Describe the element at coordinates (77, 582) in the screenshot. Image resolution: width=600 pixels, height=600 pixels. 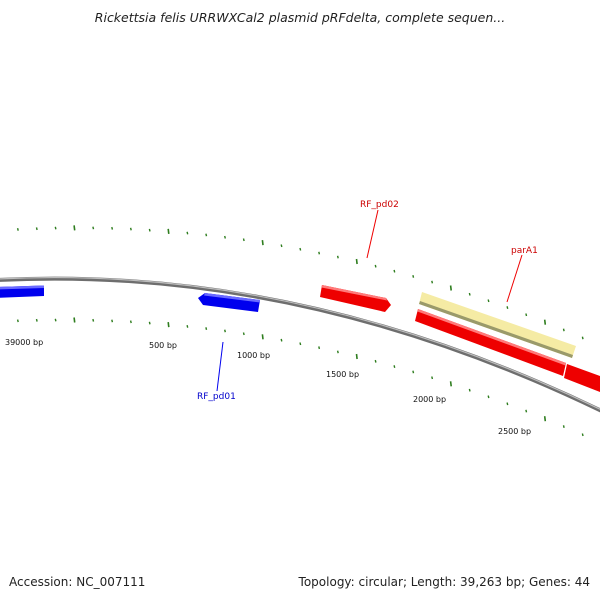
I see `accession-text: Accession: NC_007111` at that location.